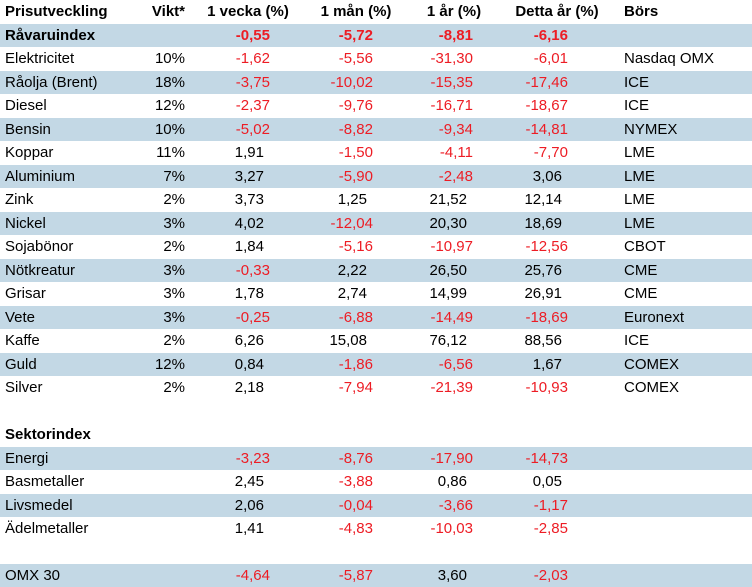  I want to click on vikt-cell: 2%, so click(174, 387).